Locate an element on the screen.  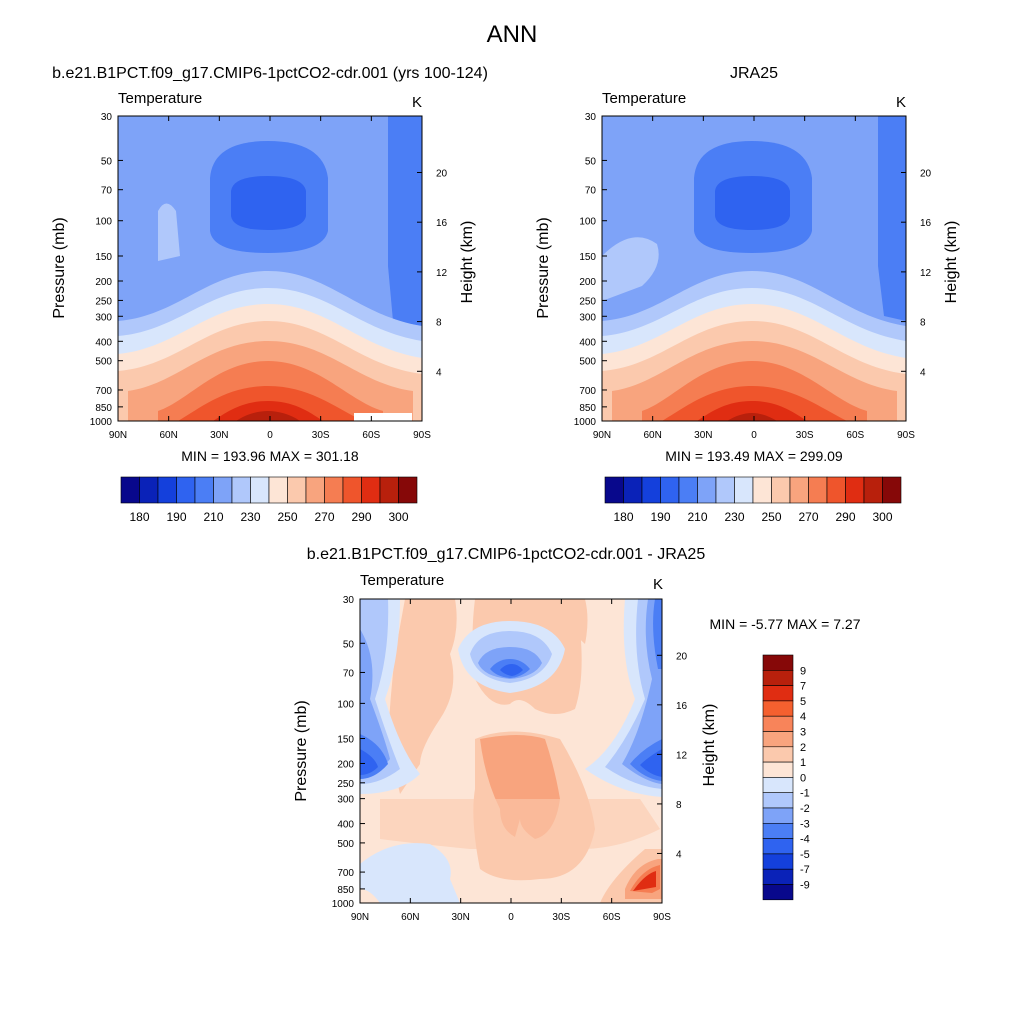
panel-model-y-tick-label: 200 is located at coordinates (103, 282).